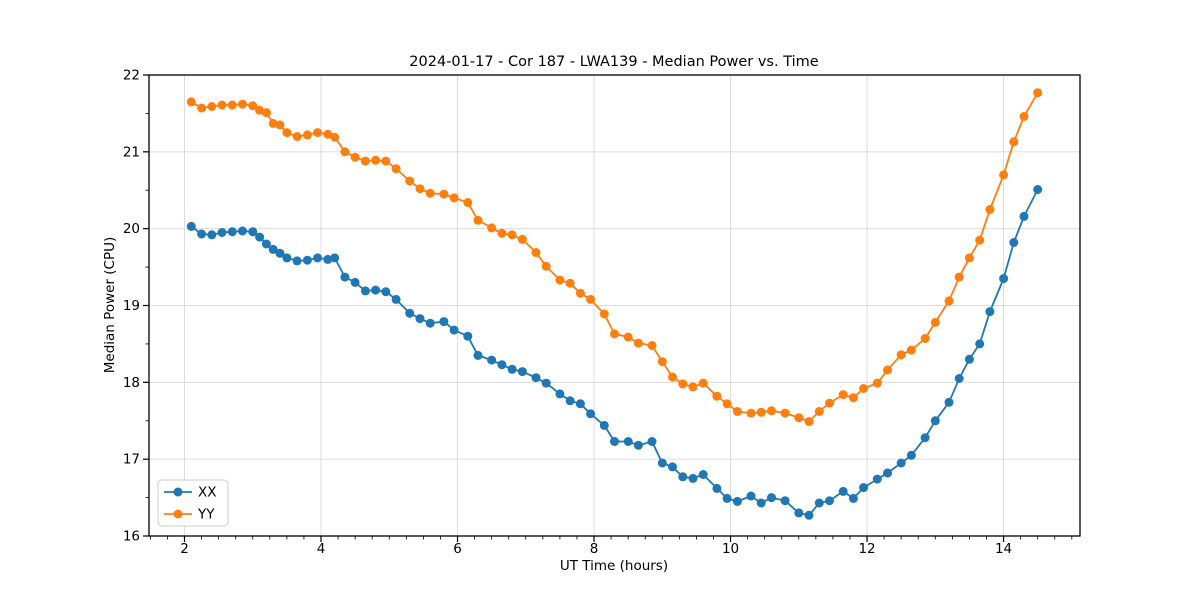  What do you see at coordinates (178, 492) in the screenshot?
I see `legend-marker-XX` at bounding box center [178, 492].